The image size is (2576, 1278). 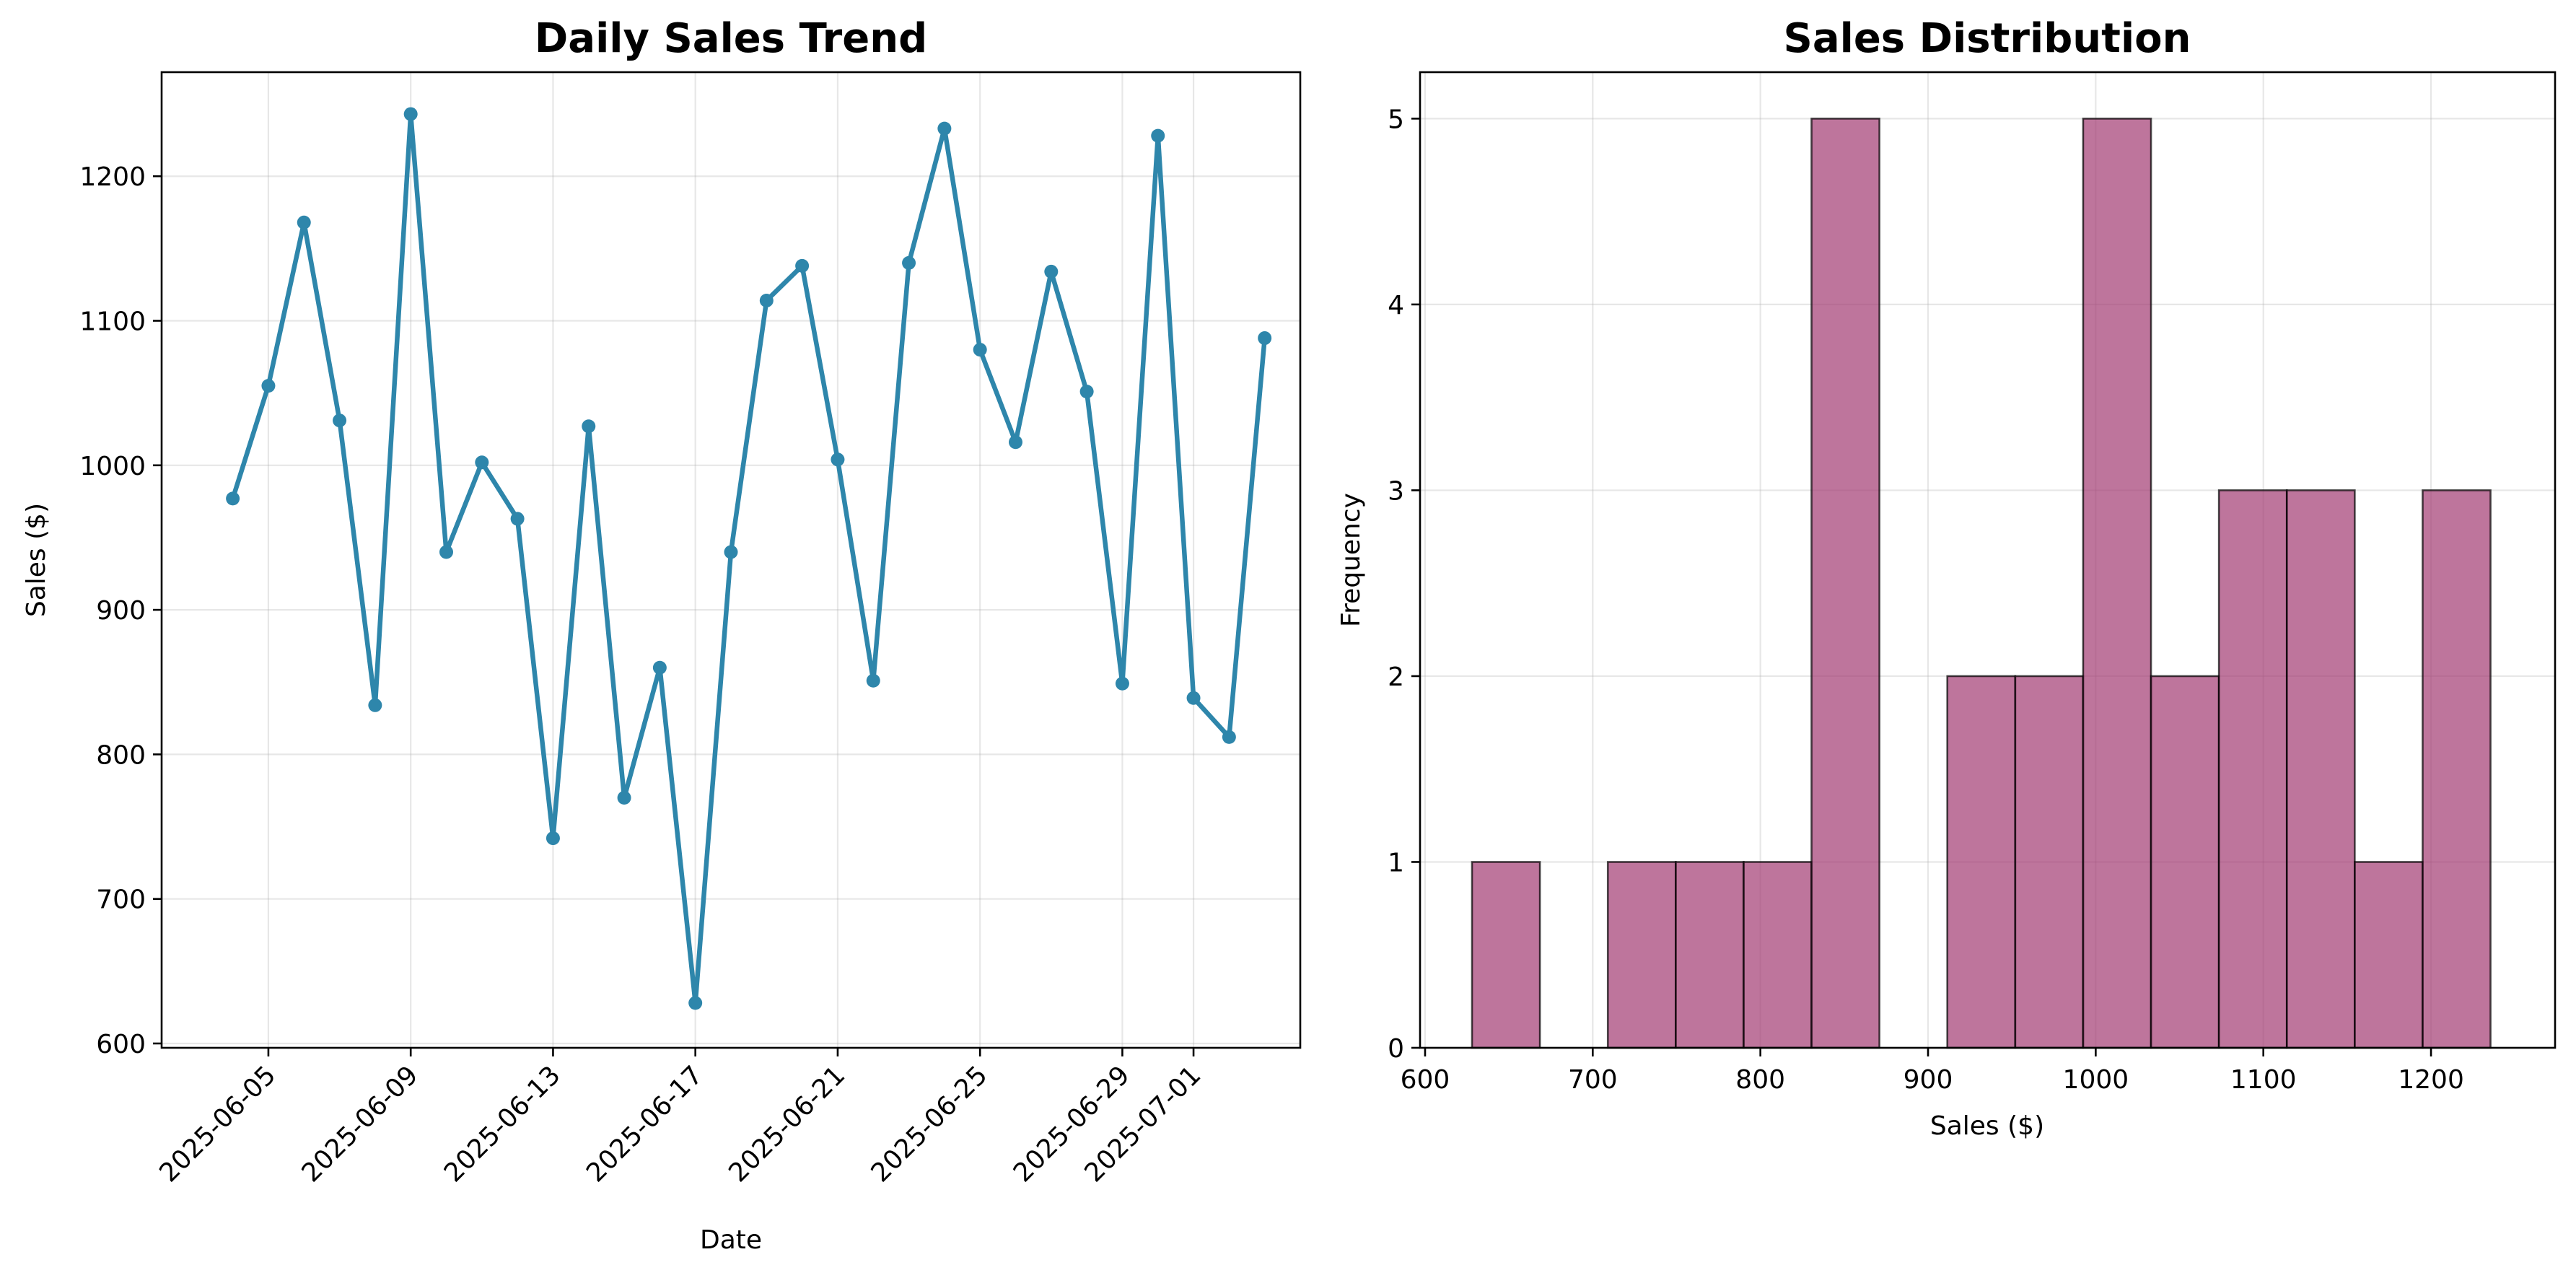 What do you see at coordinates (121, 755) in the screenshot?
I see `line-chart-y-tick-label: 800` at bounding box center [121, 755].